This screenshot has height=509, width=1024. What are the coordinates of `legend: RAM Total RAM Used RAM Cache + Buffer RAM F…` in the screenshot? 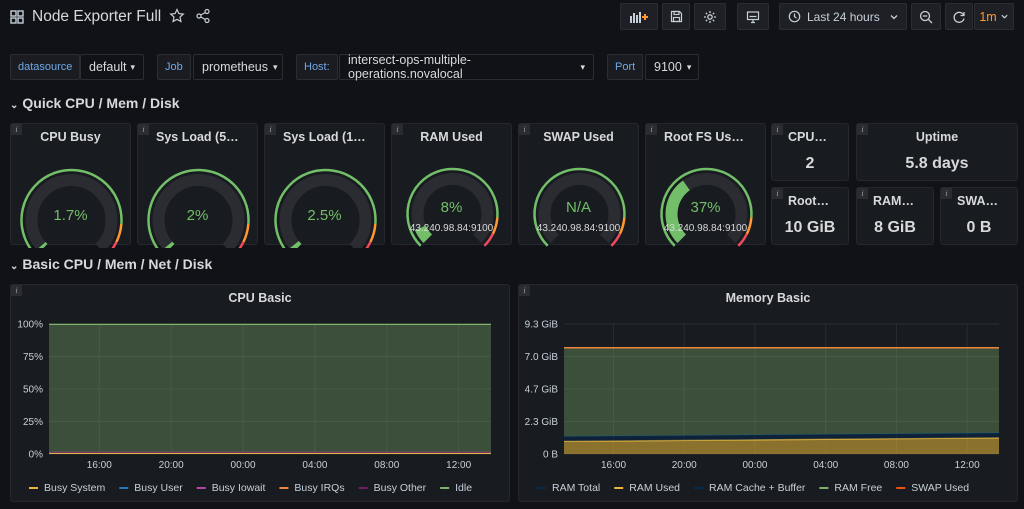 It's located at (753, 488).